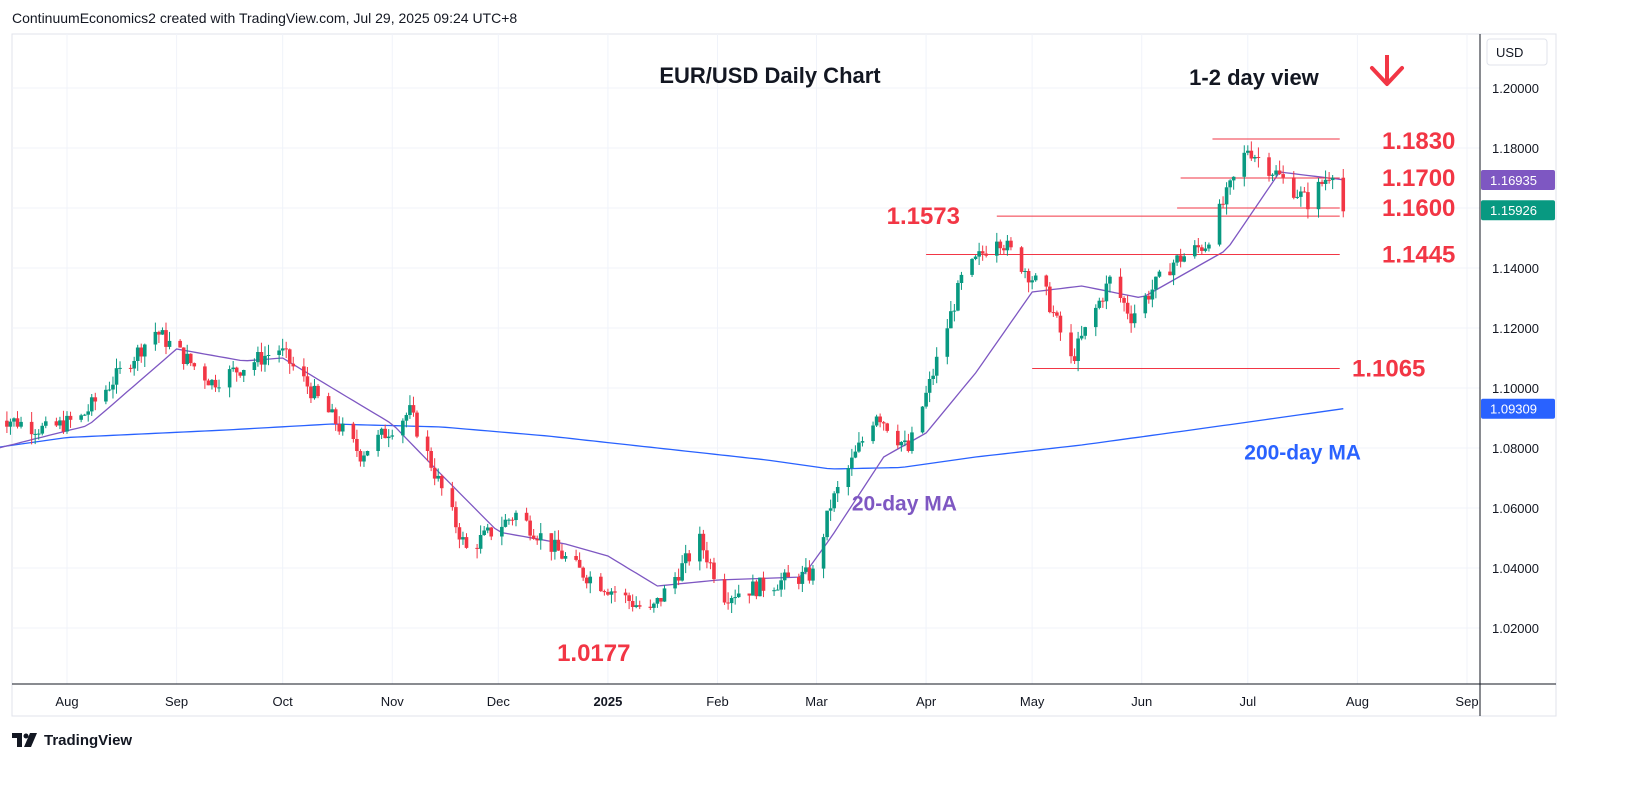  I want to click on x-tick-label: Jul, so click(1247, 701).